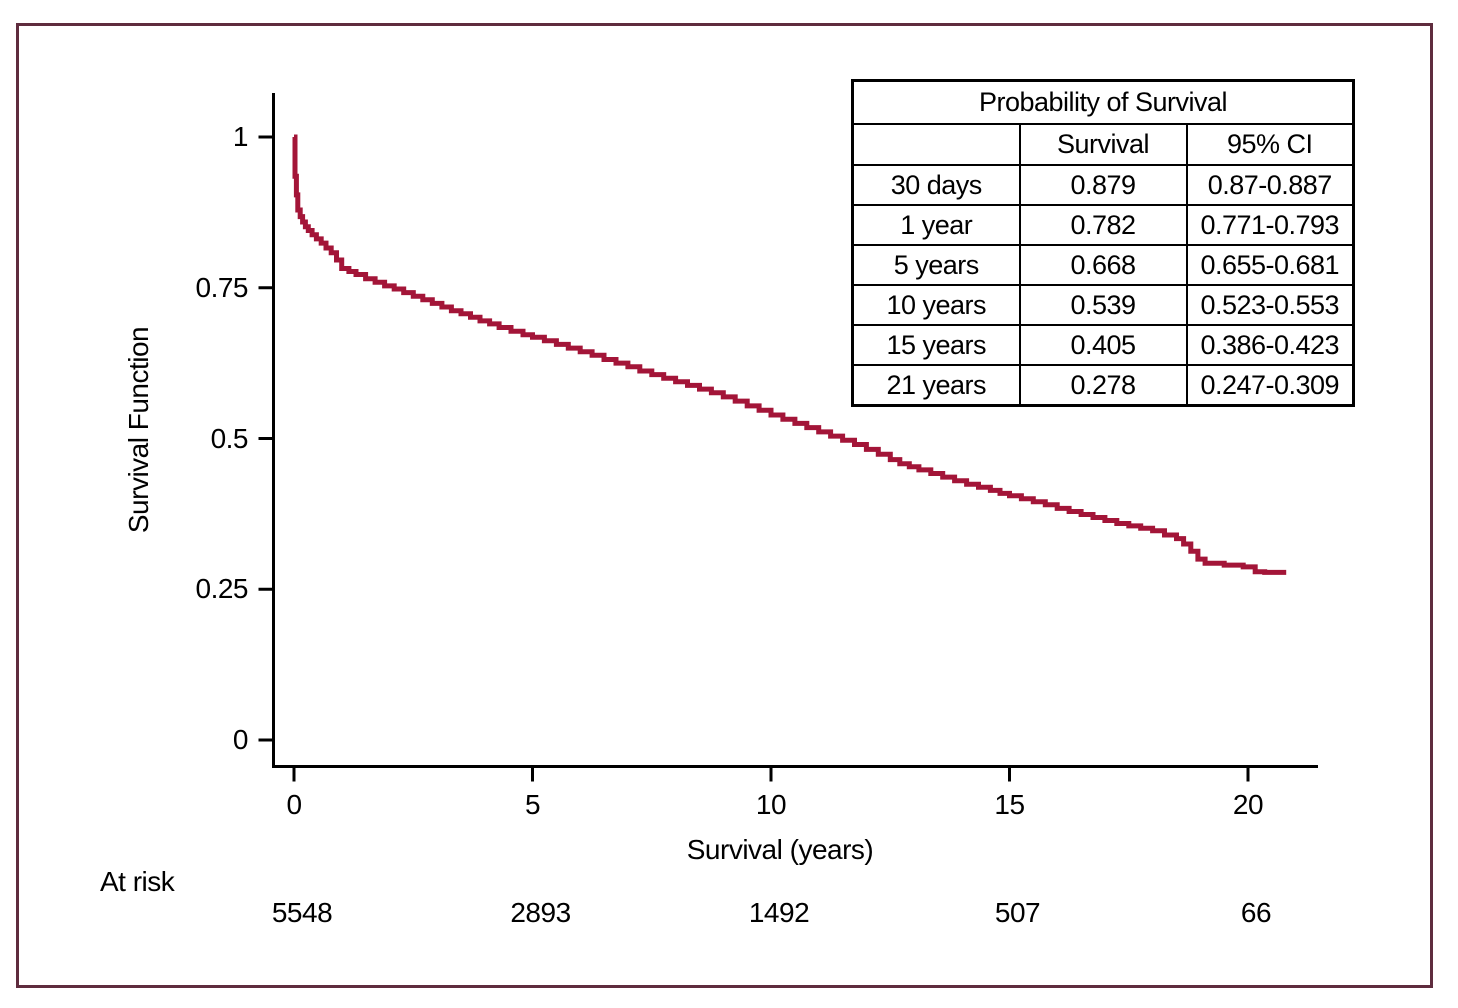 Image resolution: width=1458 pixels, height=1008 pixels. I want to click on table-row: 5 years 0.668 0.655-0.681, so click(1103, 265).